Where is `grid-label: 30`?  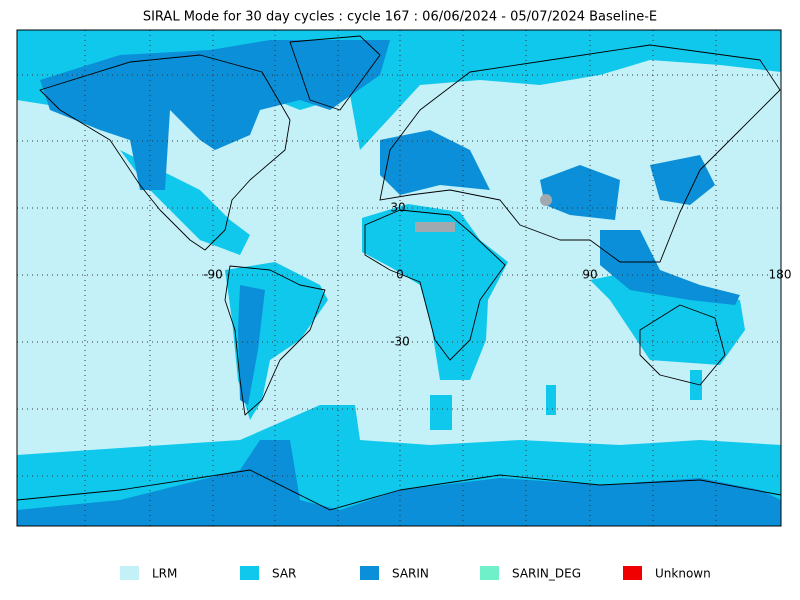 grid-label: 30 is located at coordinates (397, 208).